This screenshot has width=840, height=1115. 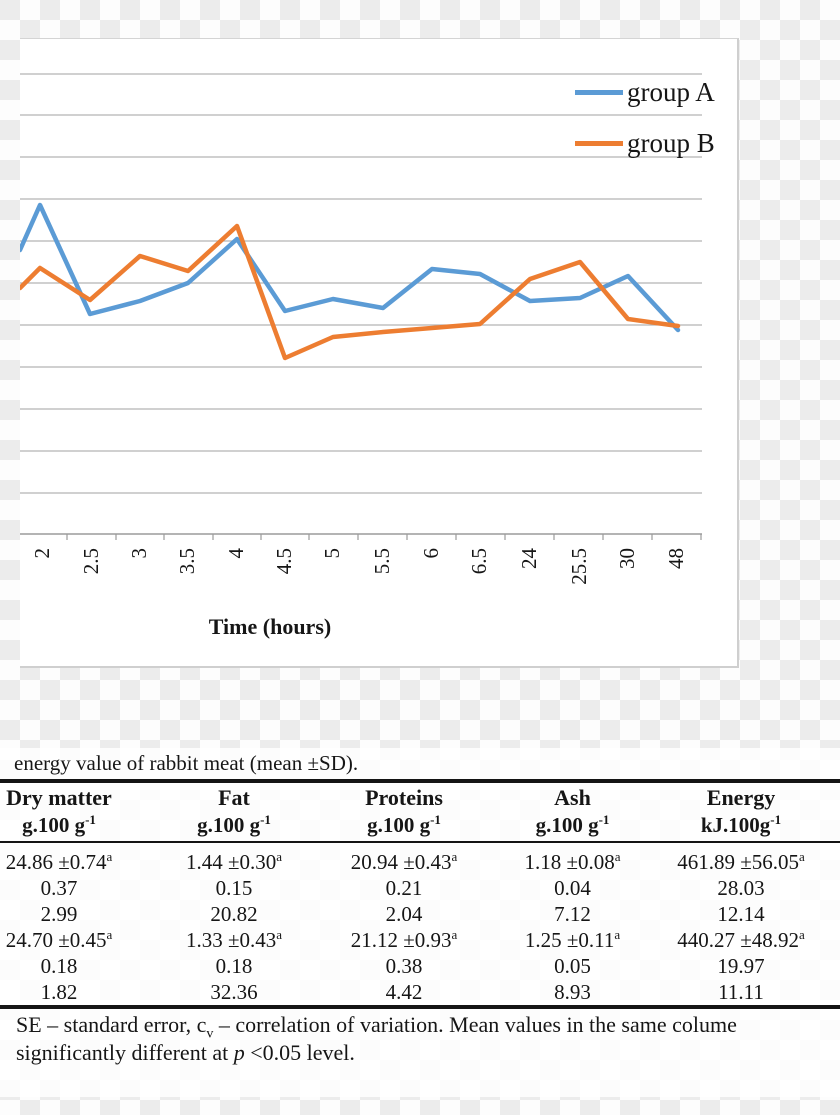 What do you see at coordinates (572, 861) in the screenshot?
I see `table-cell: 1.18 ±0.08a` at bounding box center [572, 861].